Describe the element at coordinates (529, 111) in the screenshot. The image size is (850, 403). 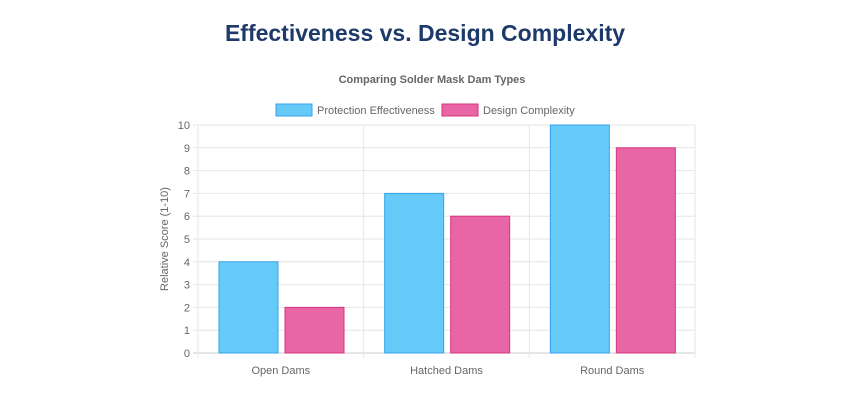
I see `legend-label-complexity: Design Complexity` at that location.